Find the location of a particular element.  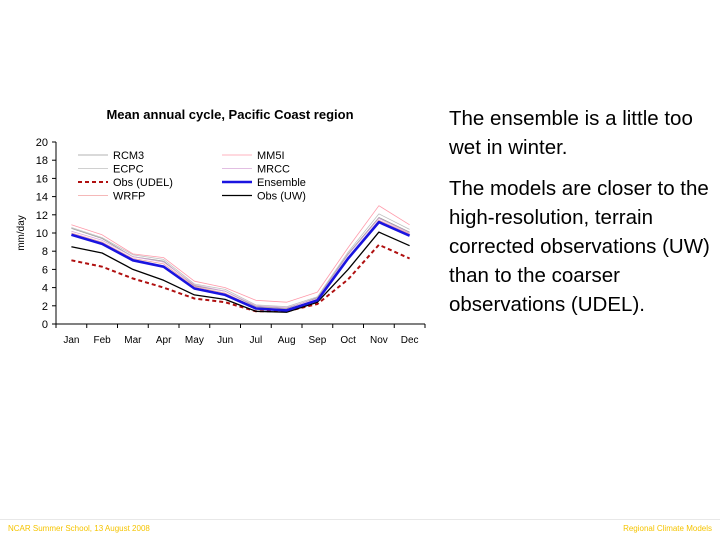

y-tick-label: 10 is located at coordinates (42, 234).